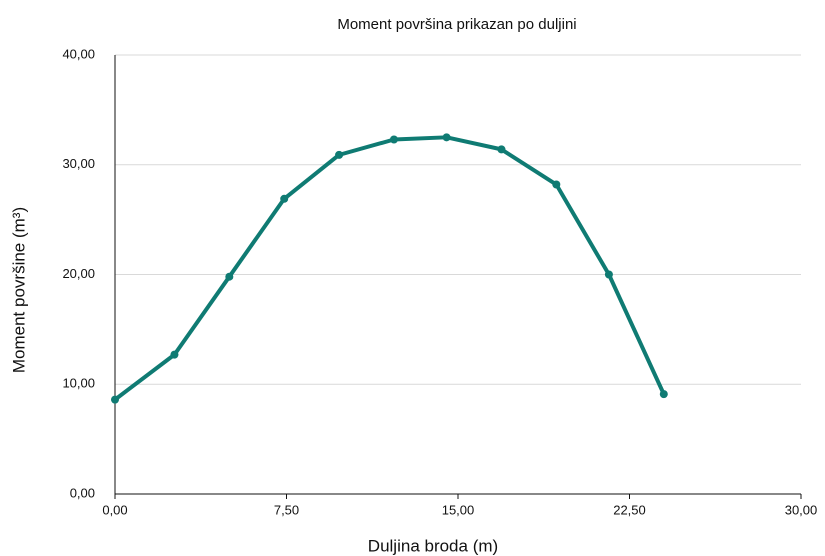 Image resolution: width=825 pixels, height=556 pixels. What do you see at coordinates (78, 53) in the screenshot?
I see `y-tick-label: 40,00` at bounding box center [78, 53].